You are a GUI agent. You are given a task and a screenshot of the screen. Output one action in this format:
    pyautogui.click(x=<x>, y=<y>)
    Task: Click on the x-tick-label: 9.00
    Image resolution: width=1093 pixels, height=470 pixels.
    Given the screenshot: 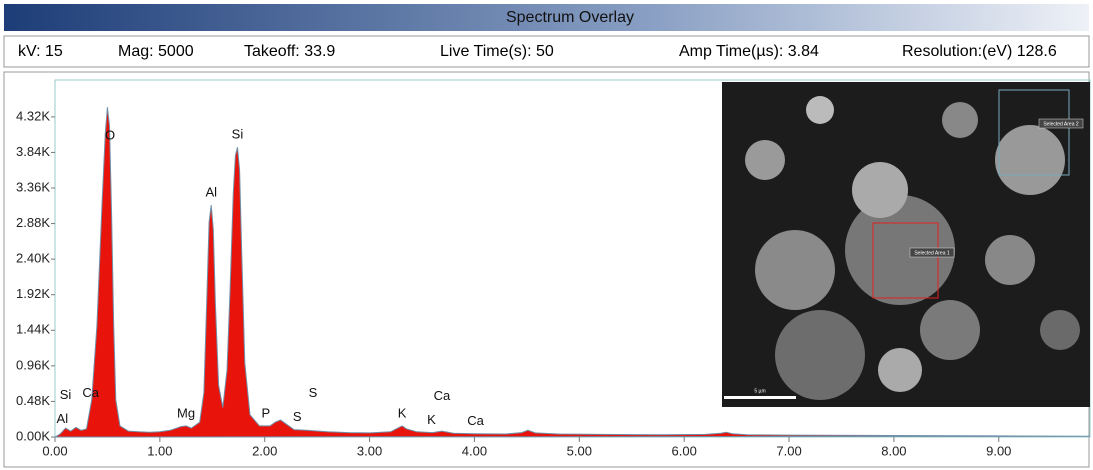 What is the action you would take?
    pyautogui.click(x=998, y=450)
    